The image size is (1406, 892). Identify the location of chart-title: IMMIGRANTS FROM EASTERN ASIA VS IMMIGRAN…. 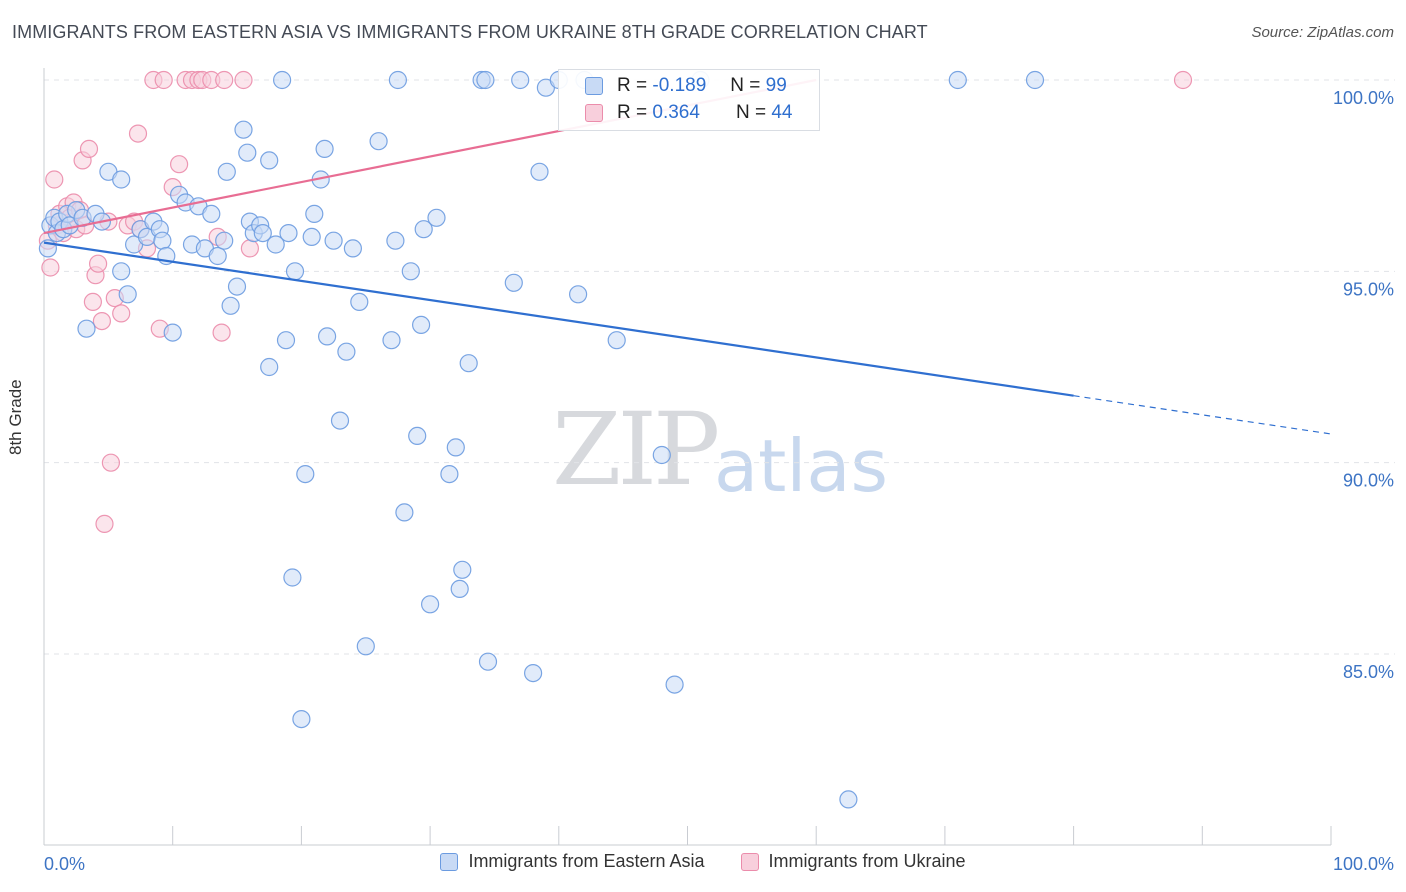
(470, 32).